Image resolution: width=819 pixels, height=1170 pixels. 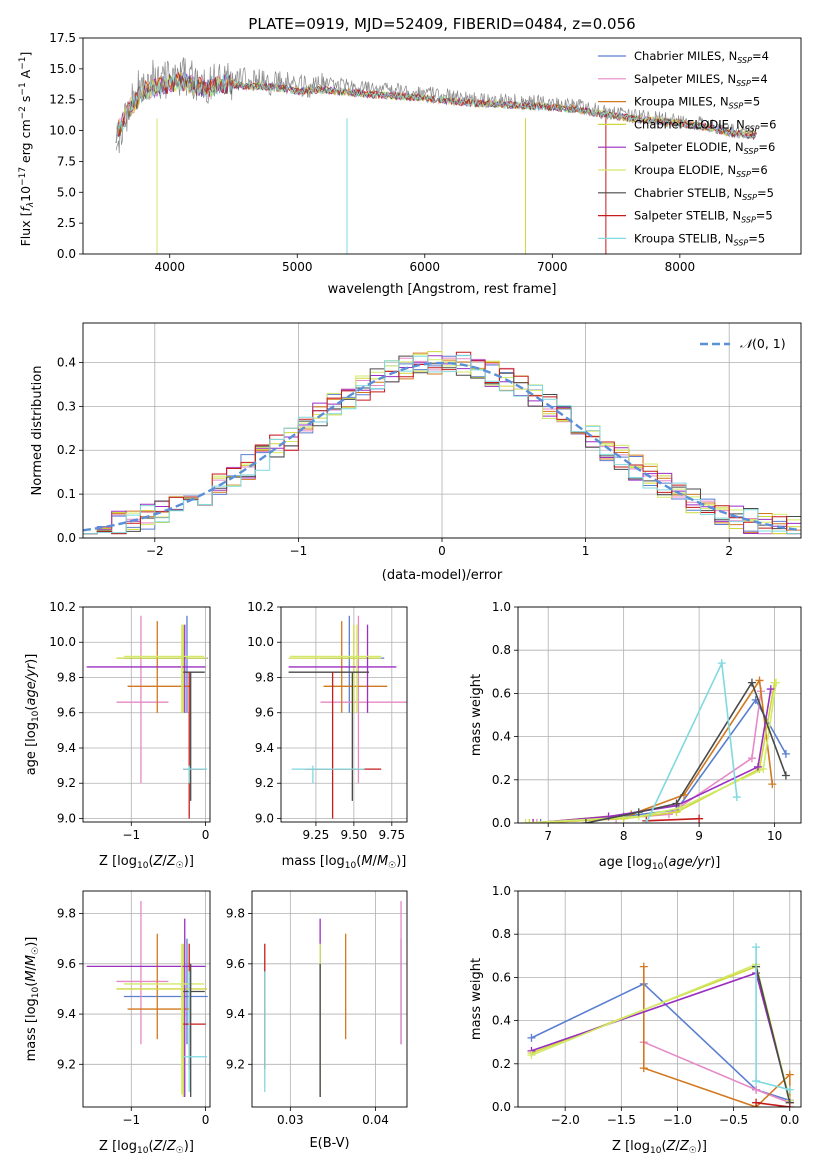 I want to click on x-tick-label: 0.0, so click(x=789, y=1120).